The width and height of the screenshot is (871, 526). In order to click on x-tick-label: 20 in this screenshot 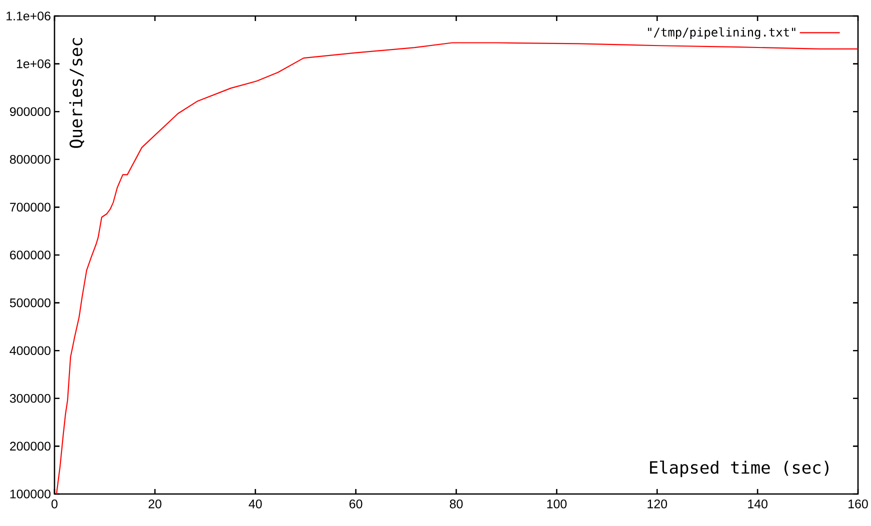, I will do `click(155, 504)`.